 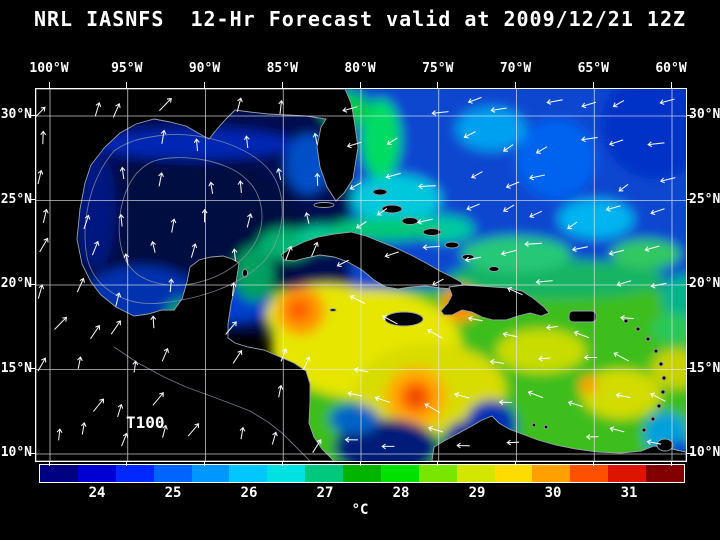 I want to click on land-lesser-antilles, so click(x=648, y=385).